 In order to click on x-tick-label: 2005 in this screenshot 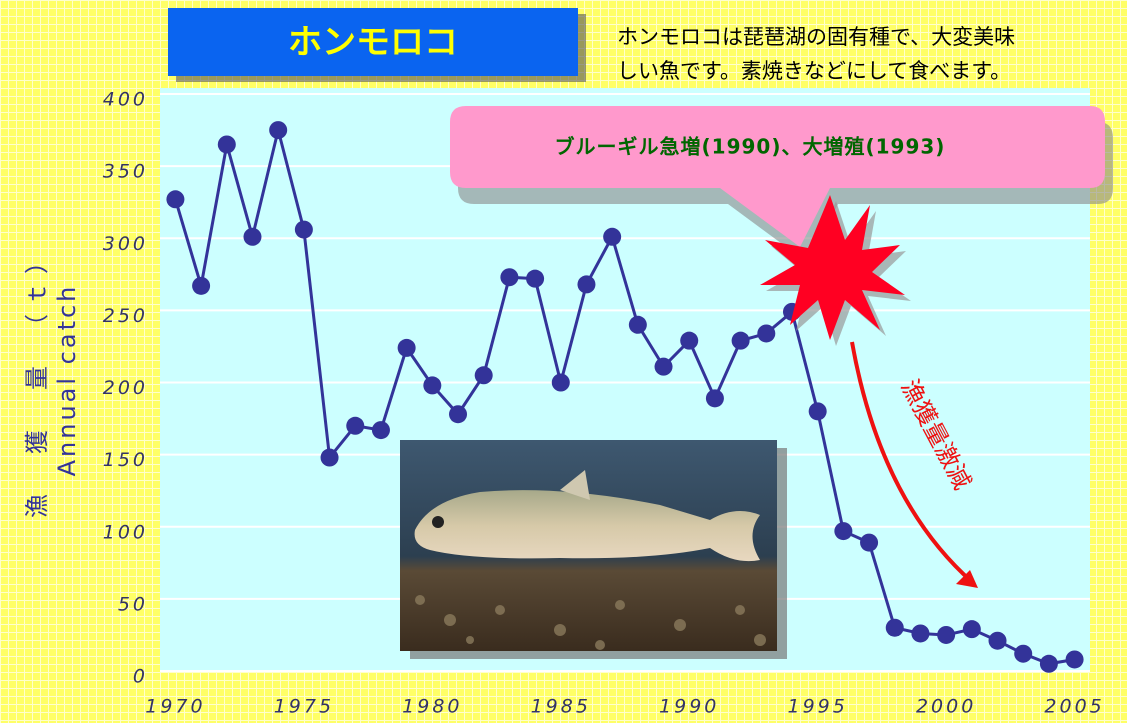, I will do `click(1074, 707)`.